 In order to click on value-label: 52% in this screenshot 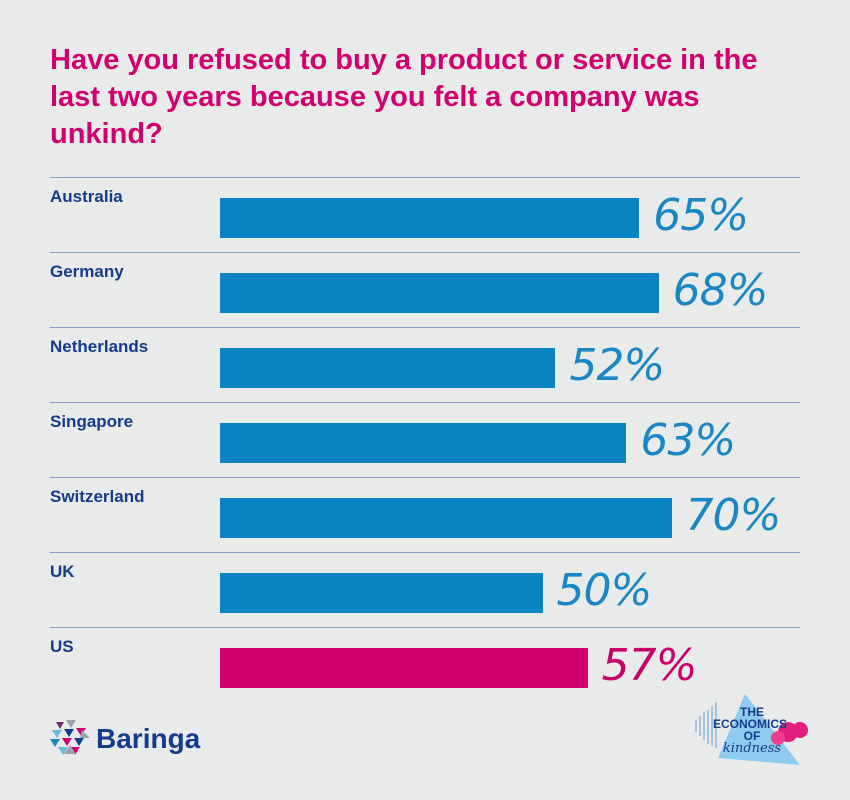, I will do `click(617, 365)`.